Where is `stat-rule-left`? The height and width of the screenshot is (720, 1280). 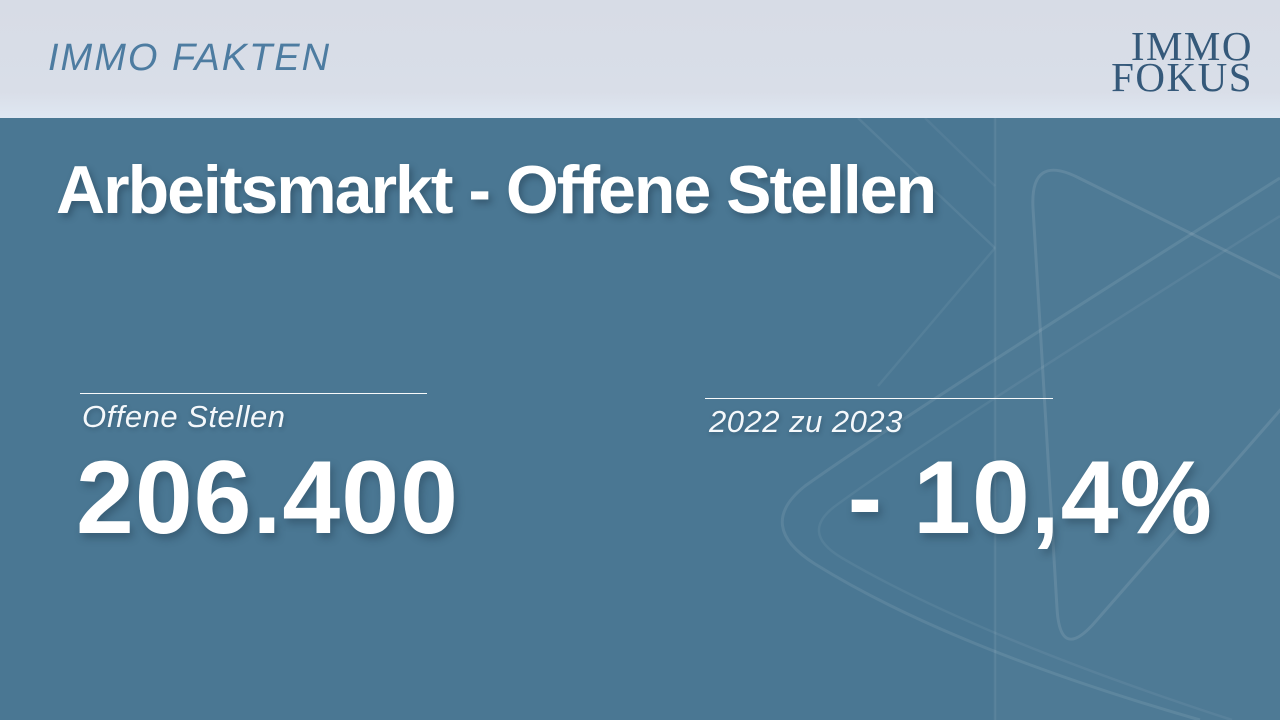 stat-rule-left is located at coordinates (253, 393).